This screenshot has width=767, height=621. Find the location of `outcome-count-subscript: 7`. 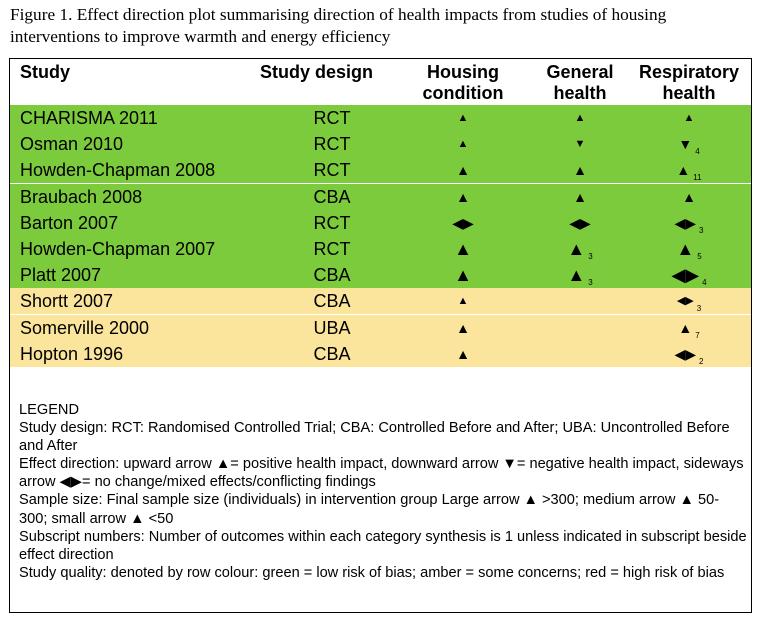

outcome-count-subscript: 7 is located at coordinates (697, 335).